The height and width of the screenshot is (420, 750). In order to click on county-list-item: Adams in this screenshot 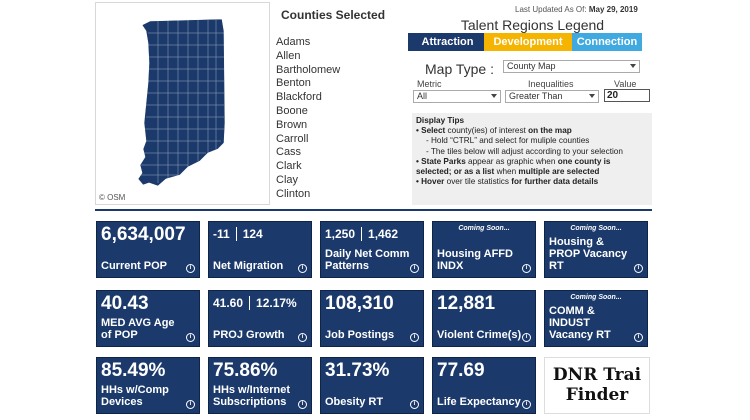, I will do `click(293, 42)`.